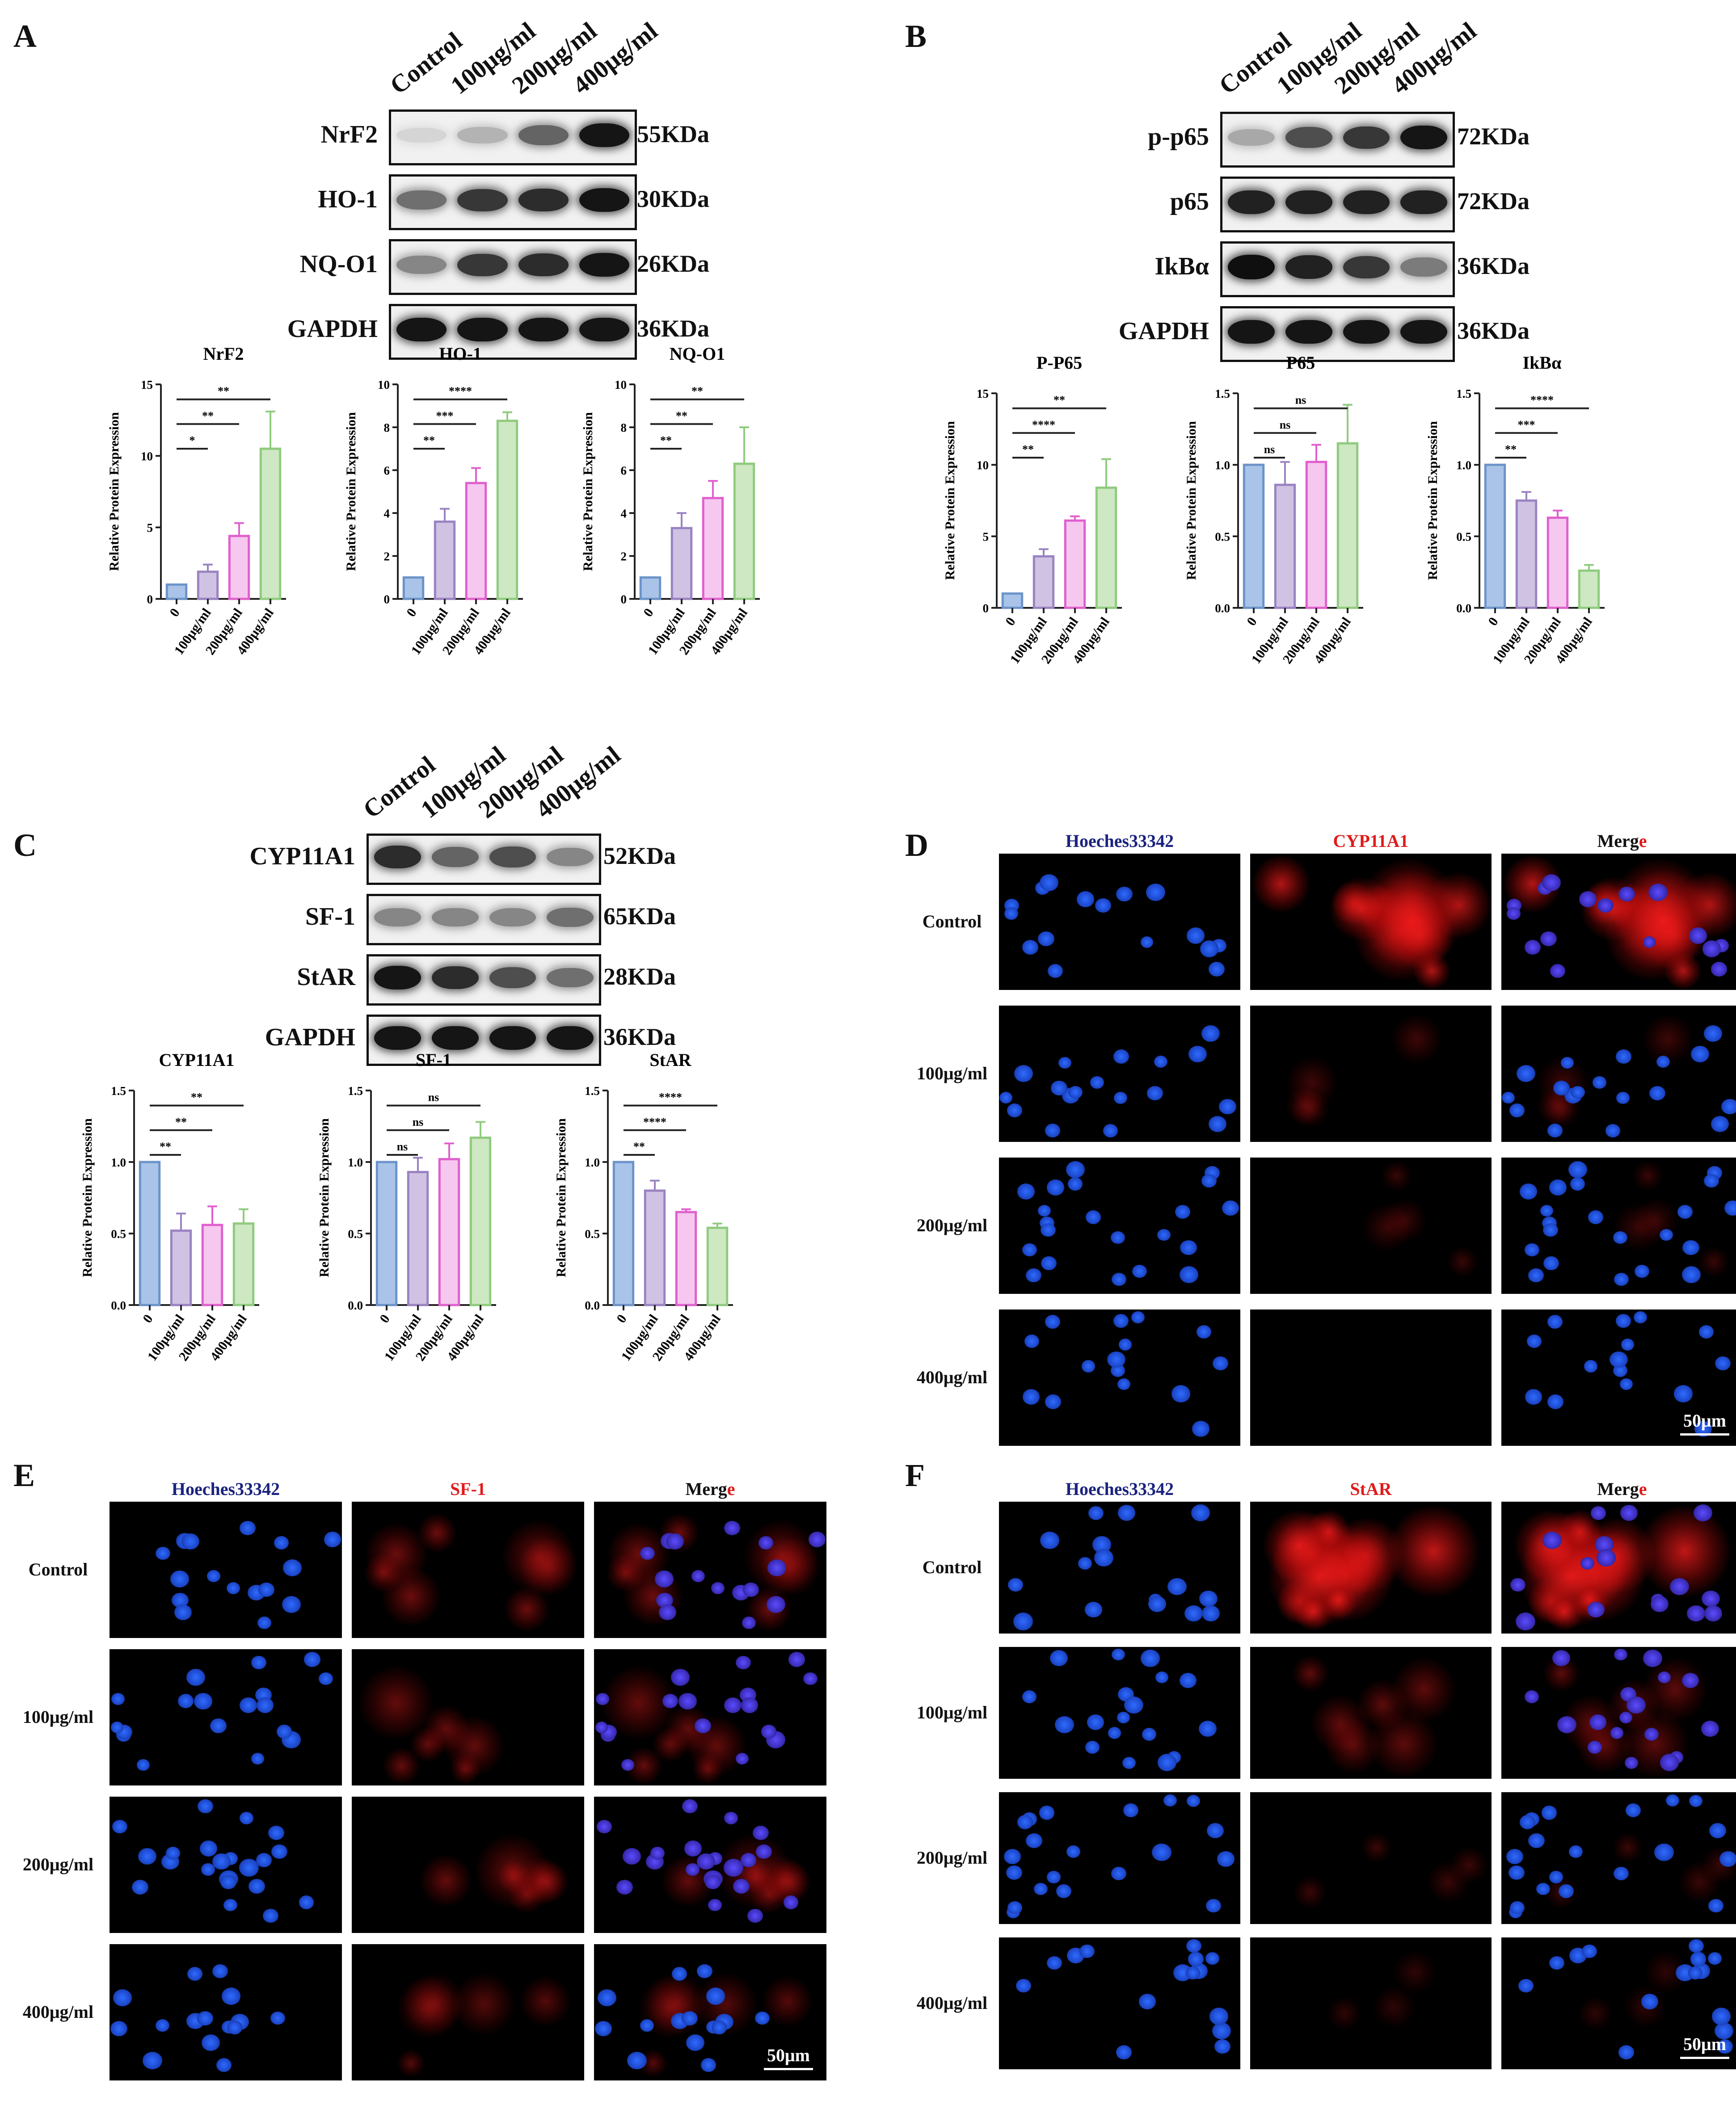 The image size is (1736, 2118). Describe the element at coordinates (460, 391) in the screenshot. I see `significance-label: ****` at that location.